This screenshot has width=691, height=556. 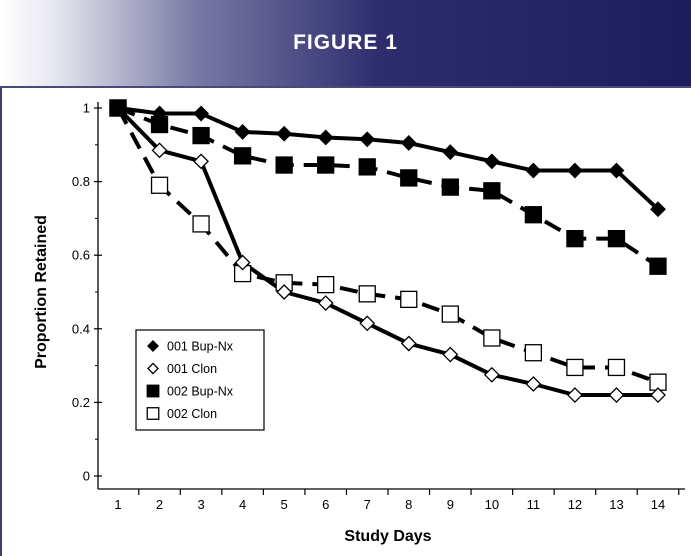 I want to click on y-tick-label: 0.2, so click(x=81, y=402).